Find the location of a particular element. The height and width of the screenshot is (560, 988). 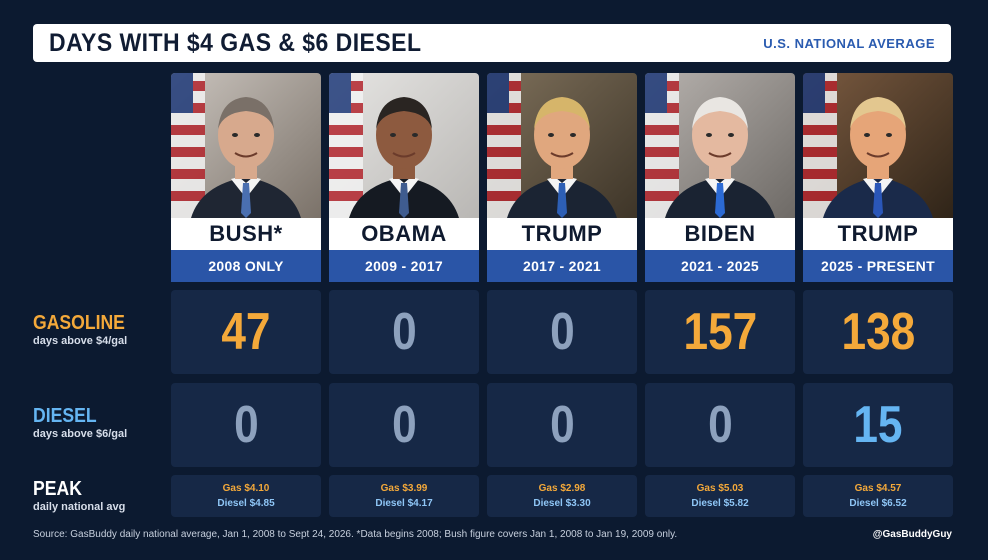

gasoline-days-cell: 47 is located at coordinates (246, 332).